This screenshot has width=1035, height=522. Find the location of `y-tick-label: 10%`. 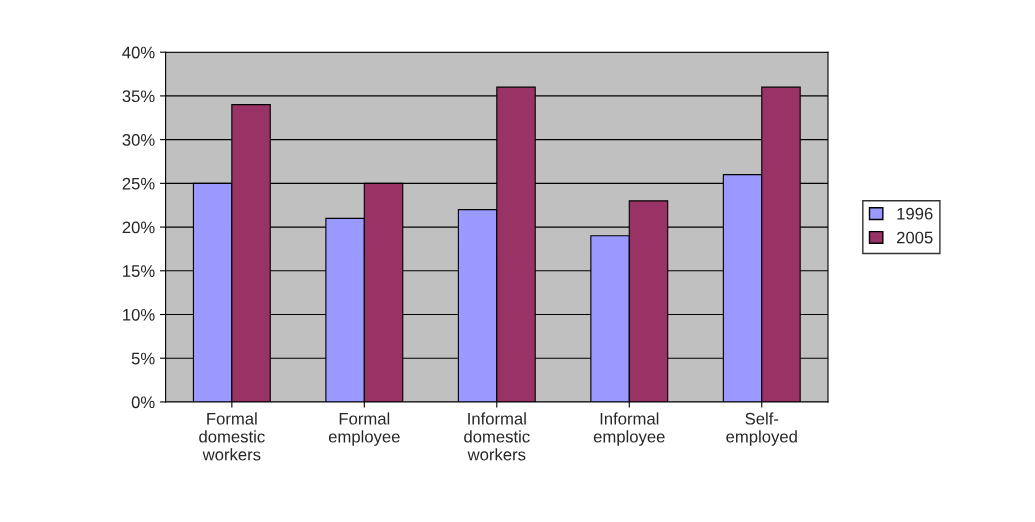

y-tick-label: 10% is located at coordinates (139, 314).